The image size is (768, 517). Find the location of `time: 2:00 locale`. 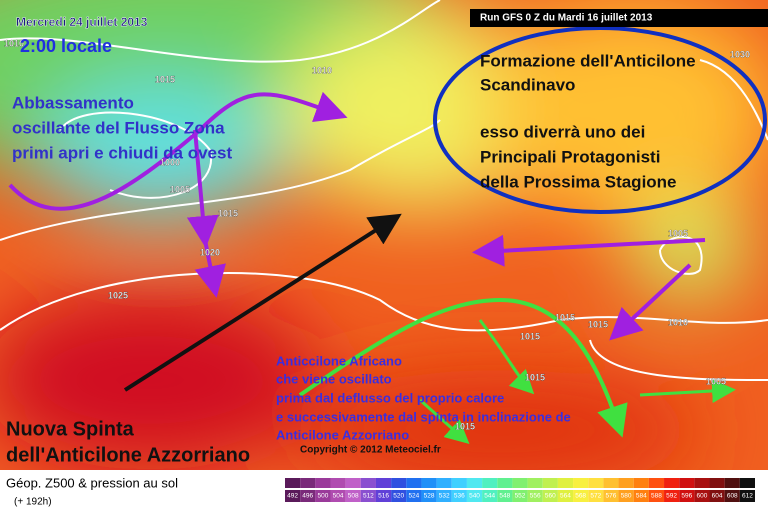

time: 2:00 locale is located at coordinates (66, 46).